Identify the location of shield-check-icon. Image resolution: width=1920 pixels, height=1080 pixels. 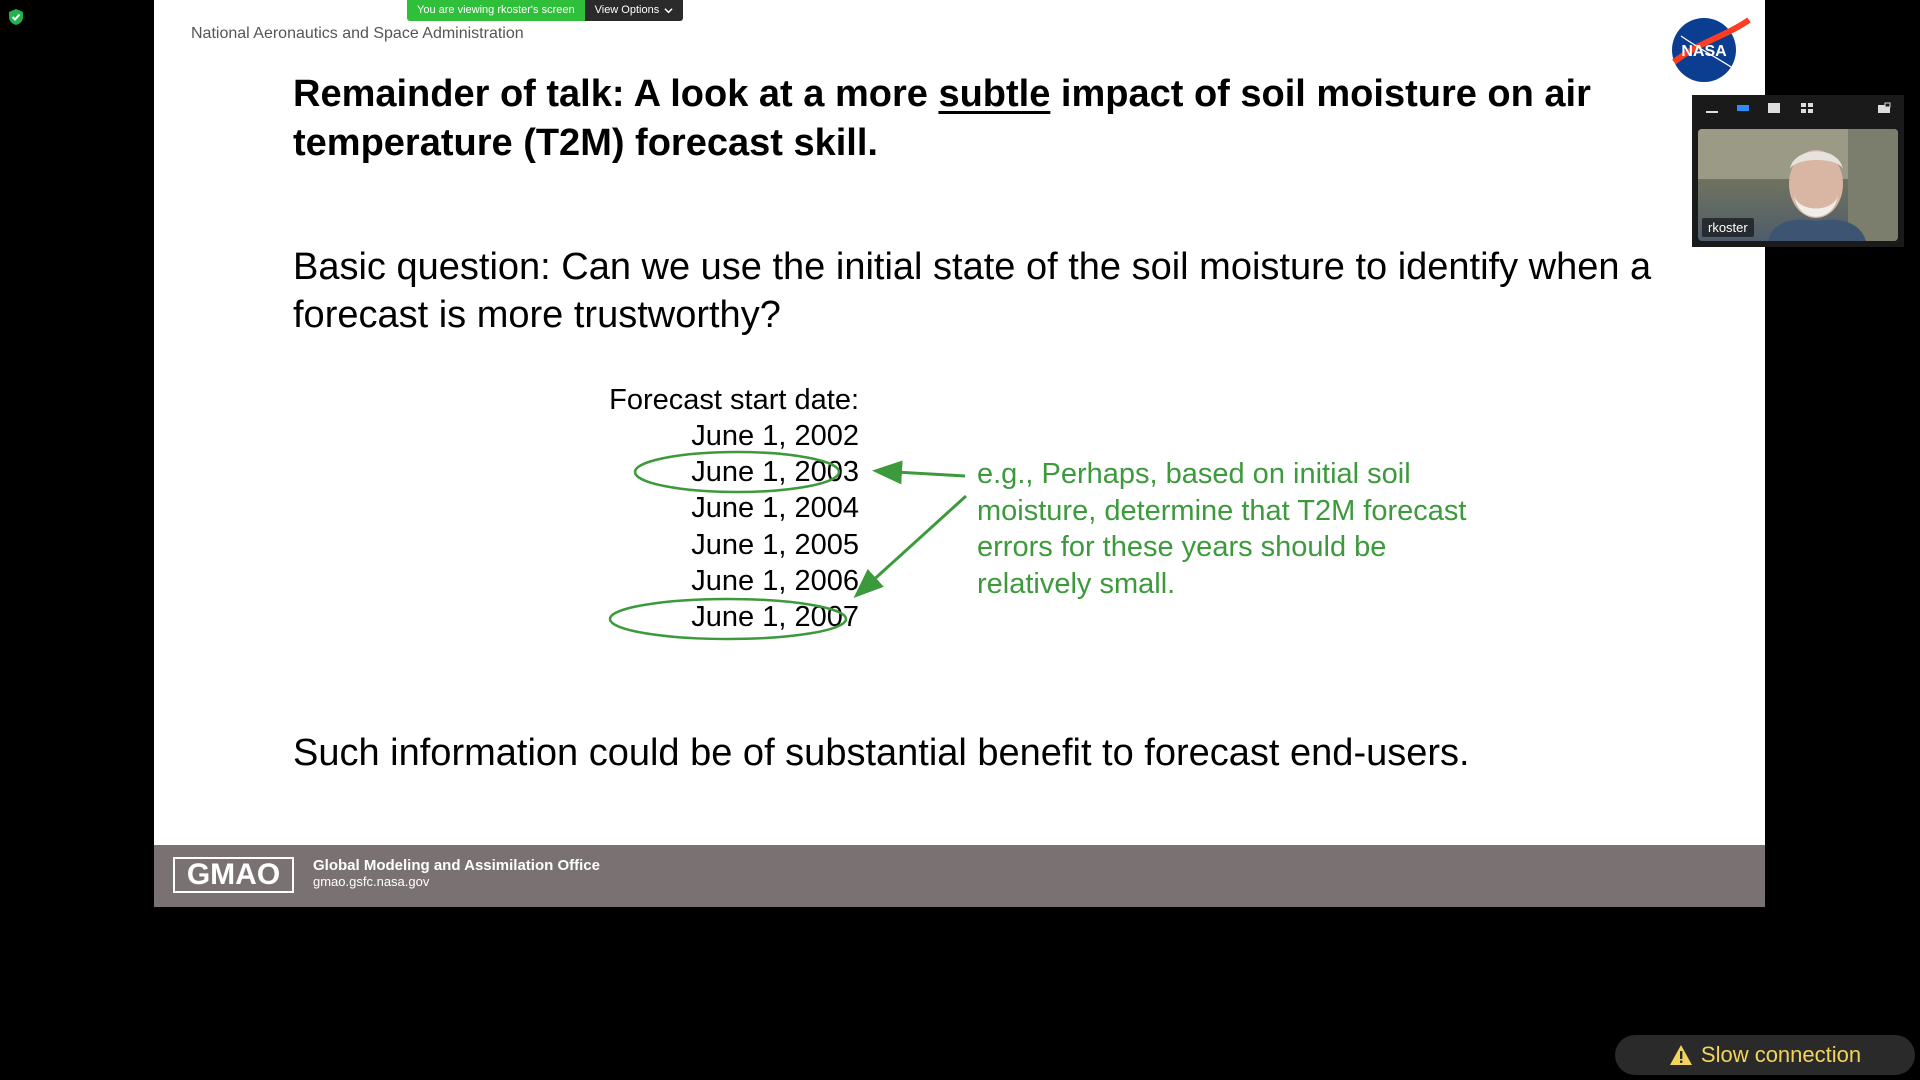
(16, 17).